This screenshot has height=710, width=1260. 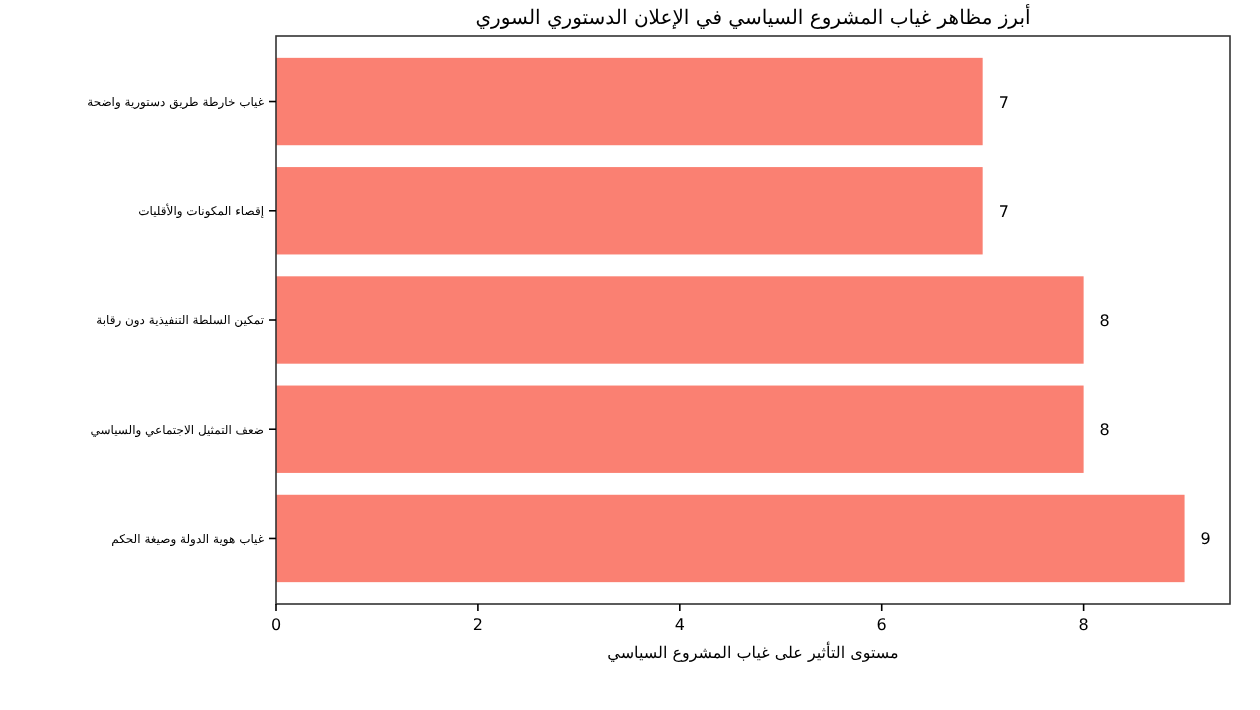 What do you see at coordinates (881, 625) in the screenshot?
I see `x-tick-label: 6` at bounding box center [881, 625].